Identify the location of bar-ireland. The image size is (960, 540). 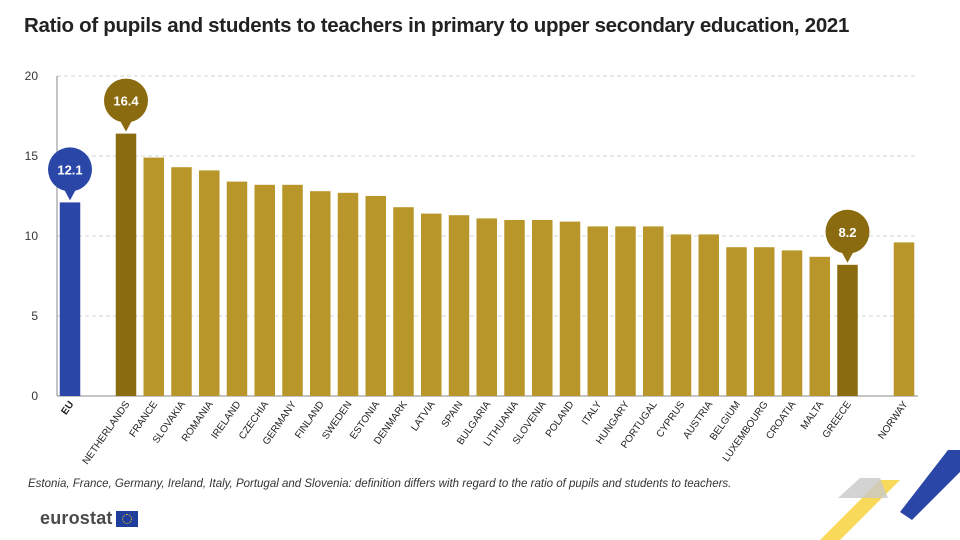
(237, 288).